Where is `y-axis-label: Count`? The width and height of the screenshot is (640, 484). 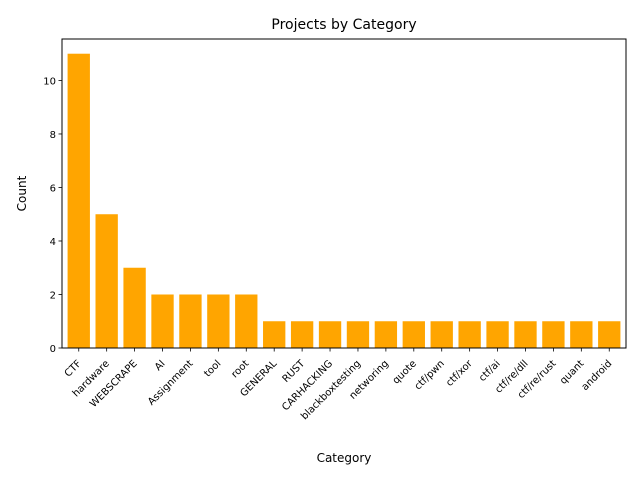
y-axis-label: Count is located at coordinates (22, 193).